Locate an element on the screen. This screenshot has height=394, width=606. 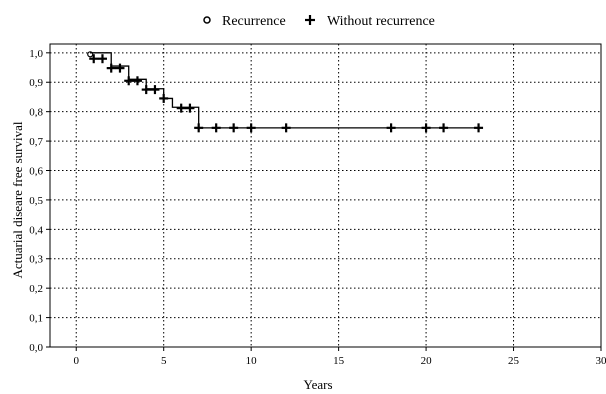
y-tick-label: 1,0 is located at coordinates (36, 54).